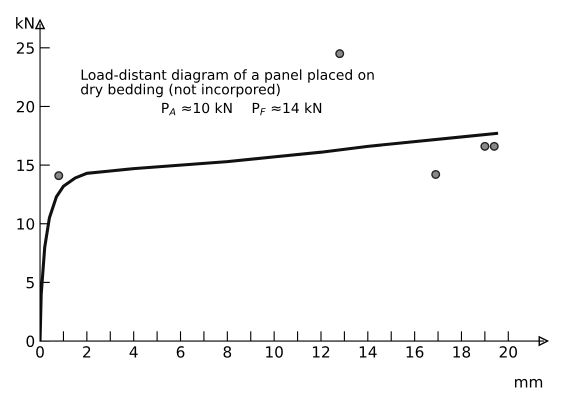 The width and height of the screenshot is (572, 406). Describe the element at coordinates (180, 352) in the screenshot. I see `x-tick-label: 6` at that location.